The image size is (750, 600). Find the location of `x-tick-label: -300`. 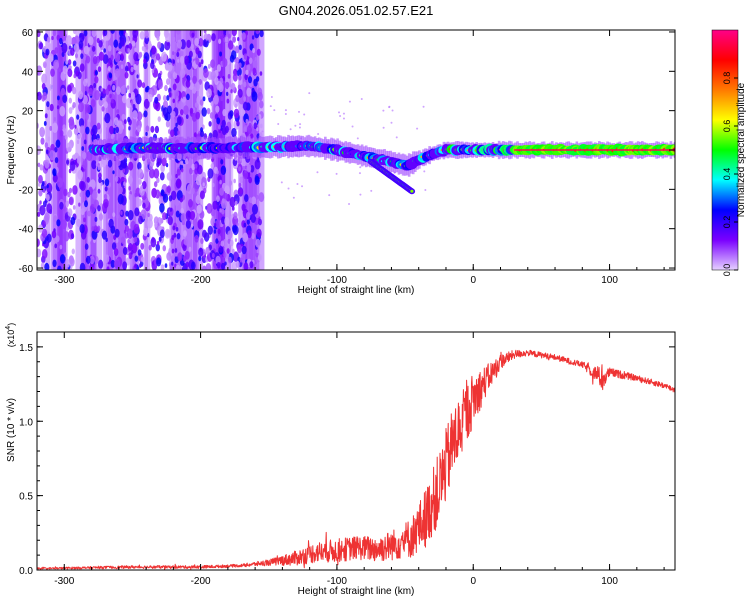

x-tick-label: -300 is located at coordinates (64, 280).